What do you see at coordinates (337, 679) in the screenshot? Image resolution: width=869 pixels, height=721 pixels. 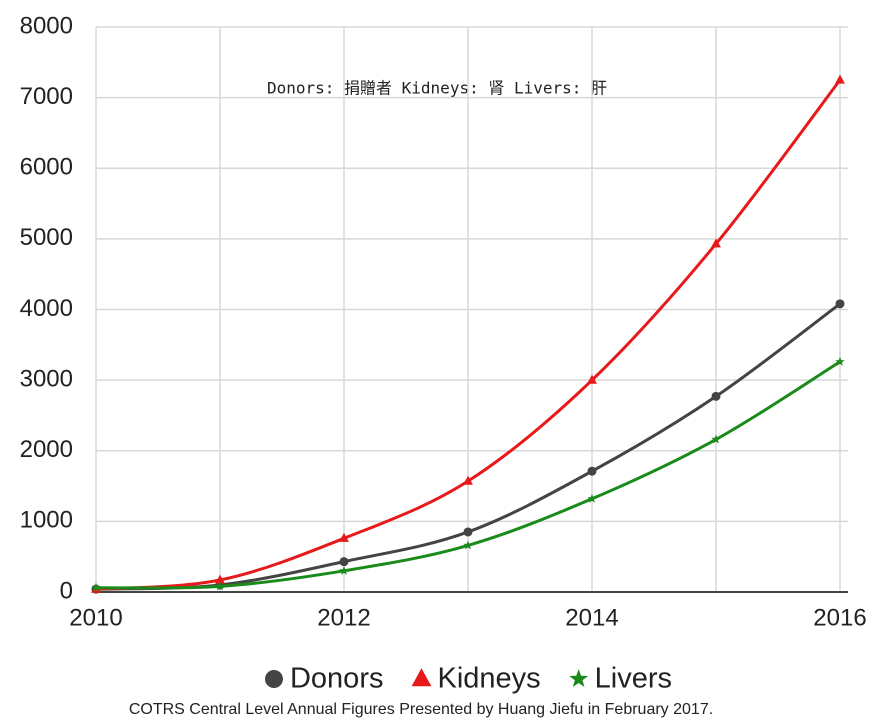 I see `legend-label: Donors` at bounding box center [337, 679].